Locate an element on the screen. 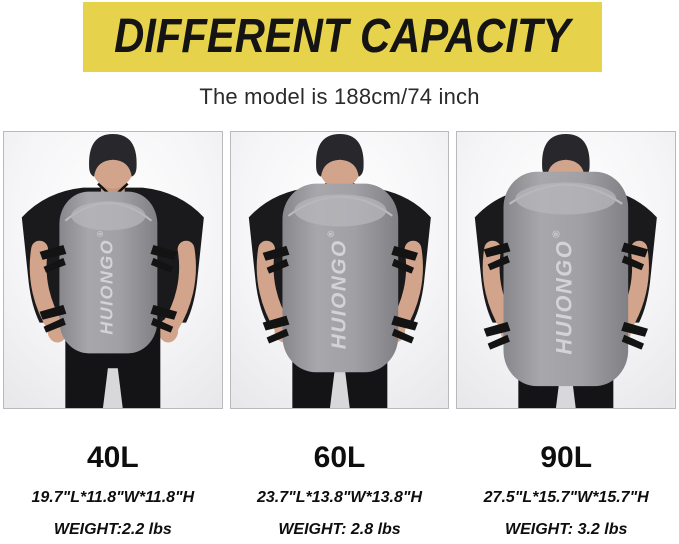 This screenshot has width=679, height=544. capacity-label: 60L is located at coordinates (339, 457).